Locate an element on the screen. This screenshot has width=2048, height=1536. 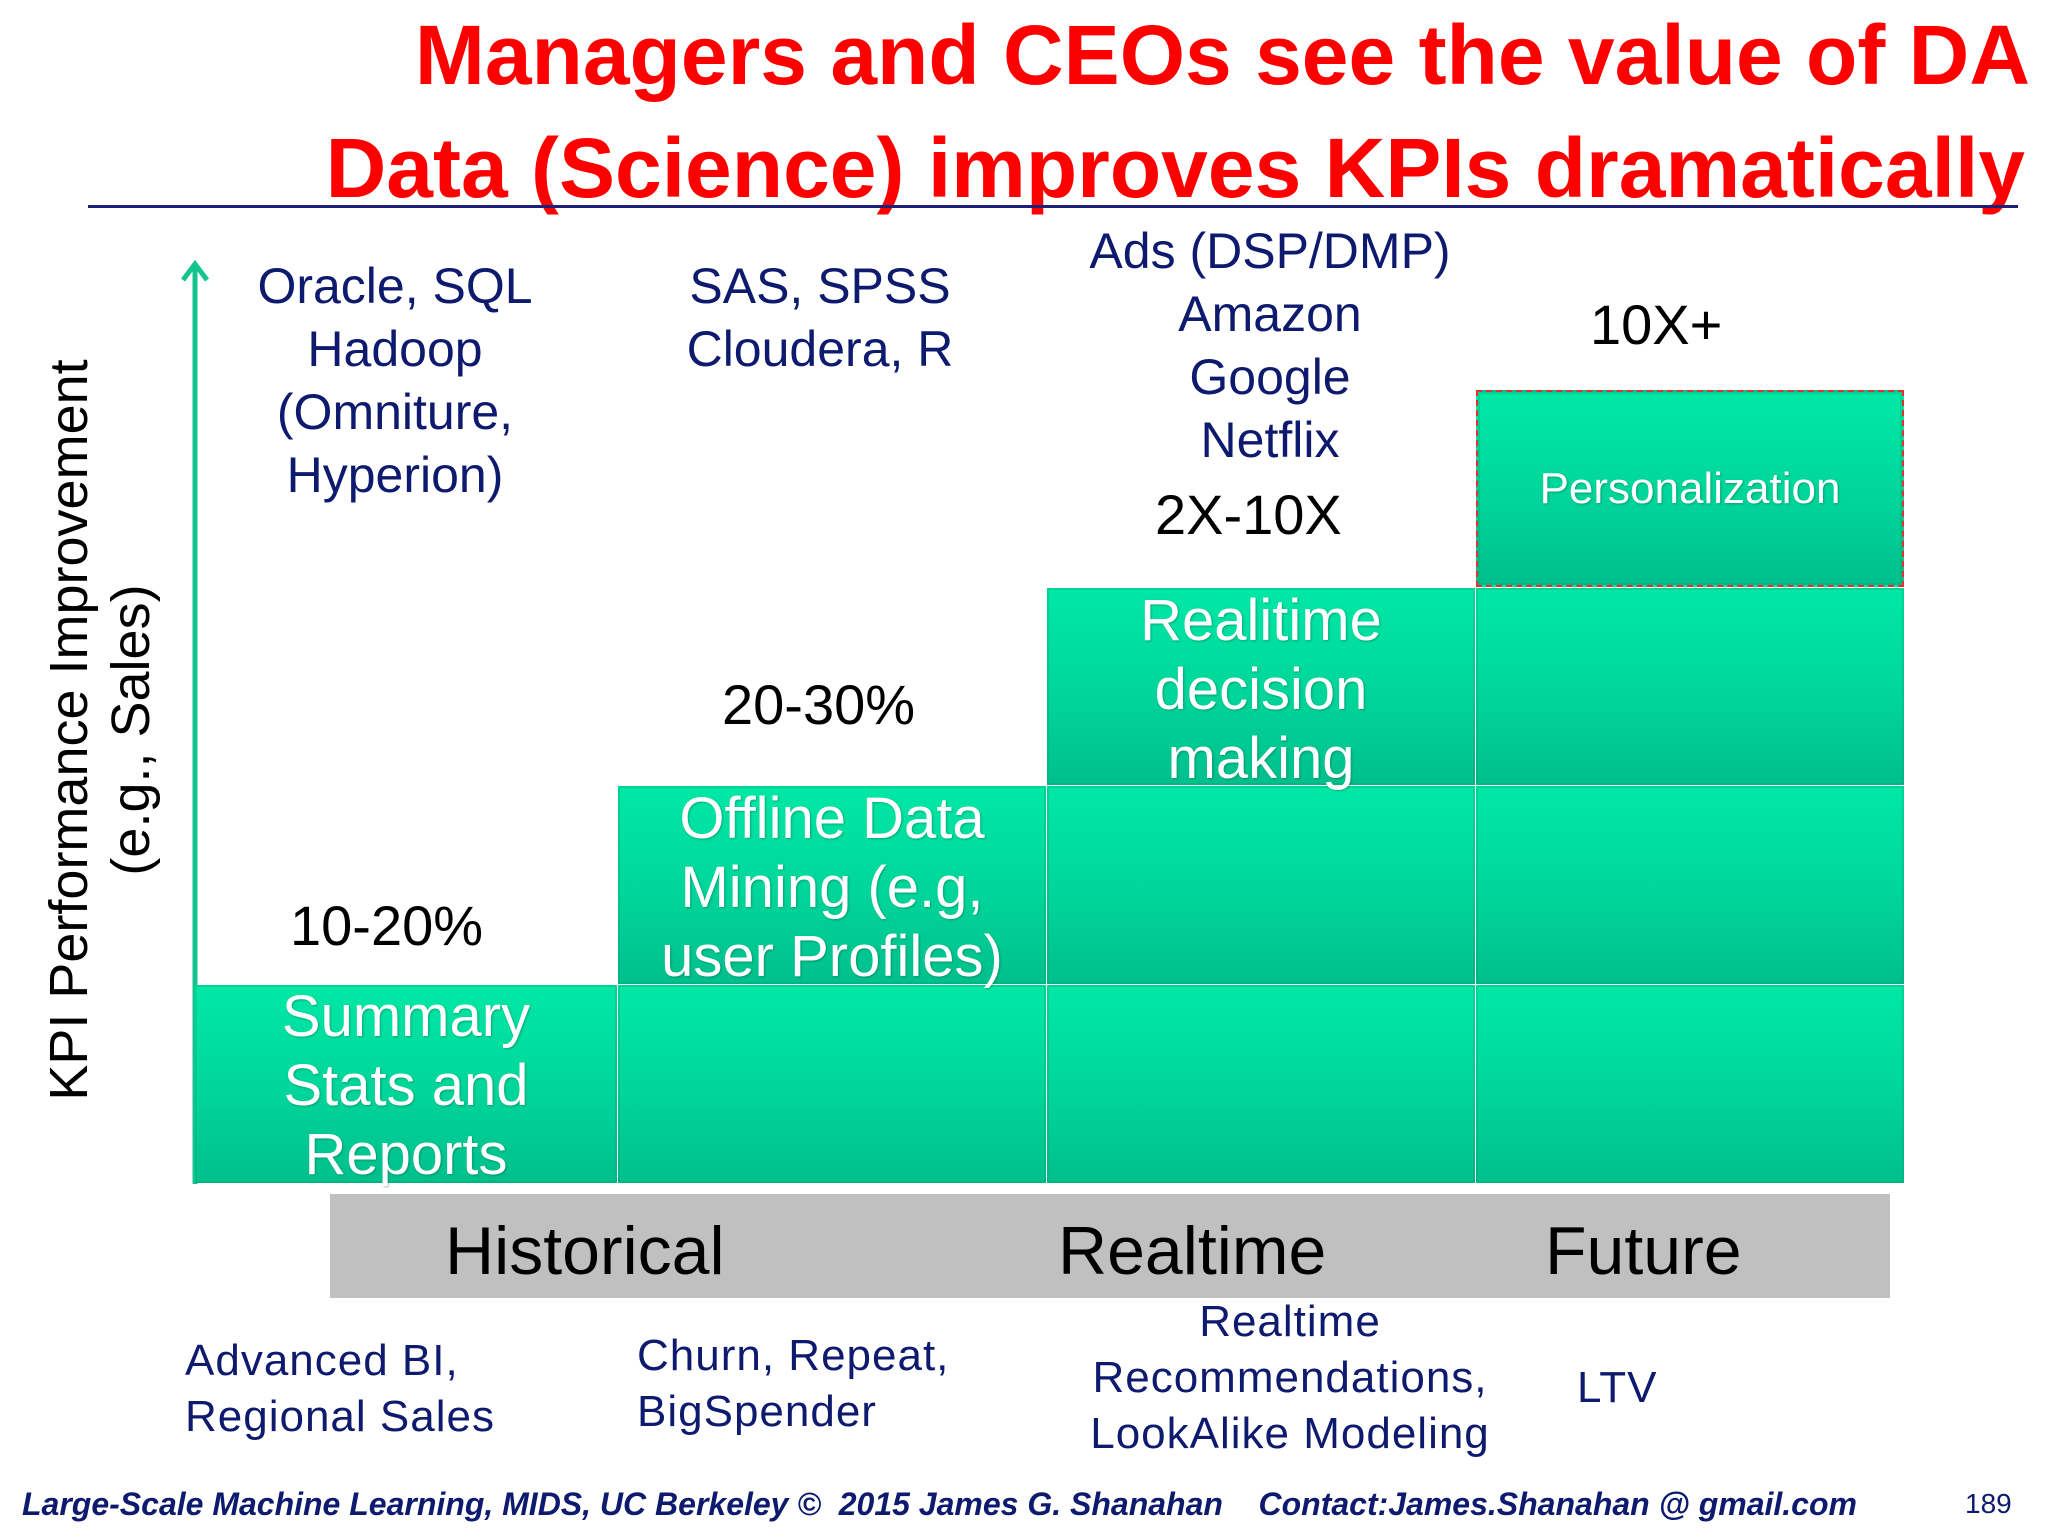
applications-historical: Advanced BI, Regional Sales is located at coordinates (340, 1389).